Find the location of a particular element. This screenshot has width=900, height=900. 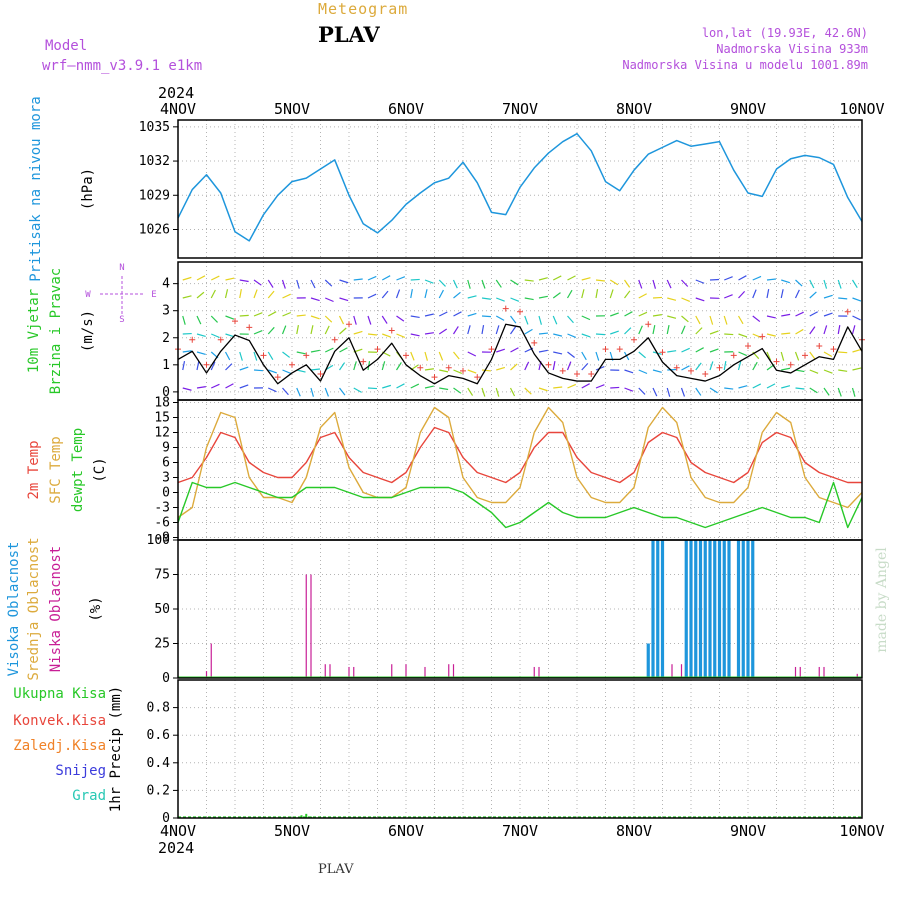

y-tick-label: 0.2 is located at coordinates (158, 790).